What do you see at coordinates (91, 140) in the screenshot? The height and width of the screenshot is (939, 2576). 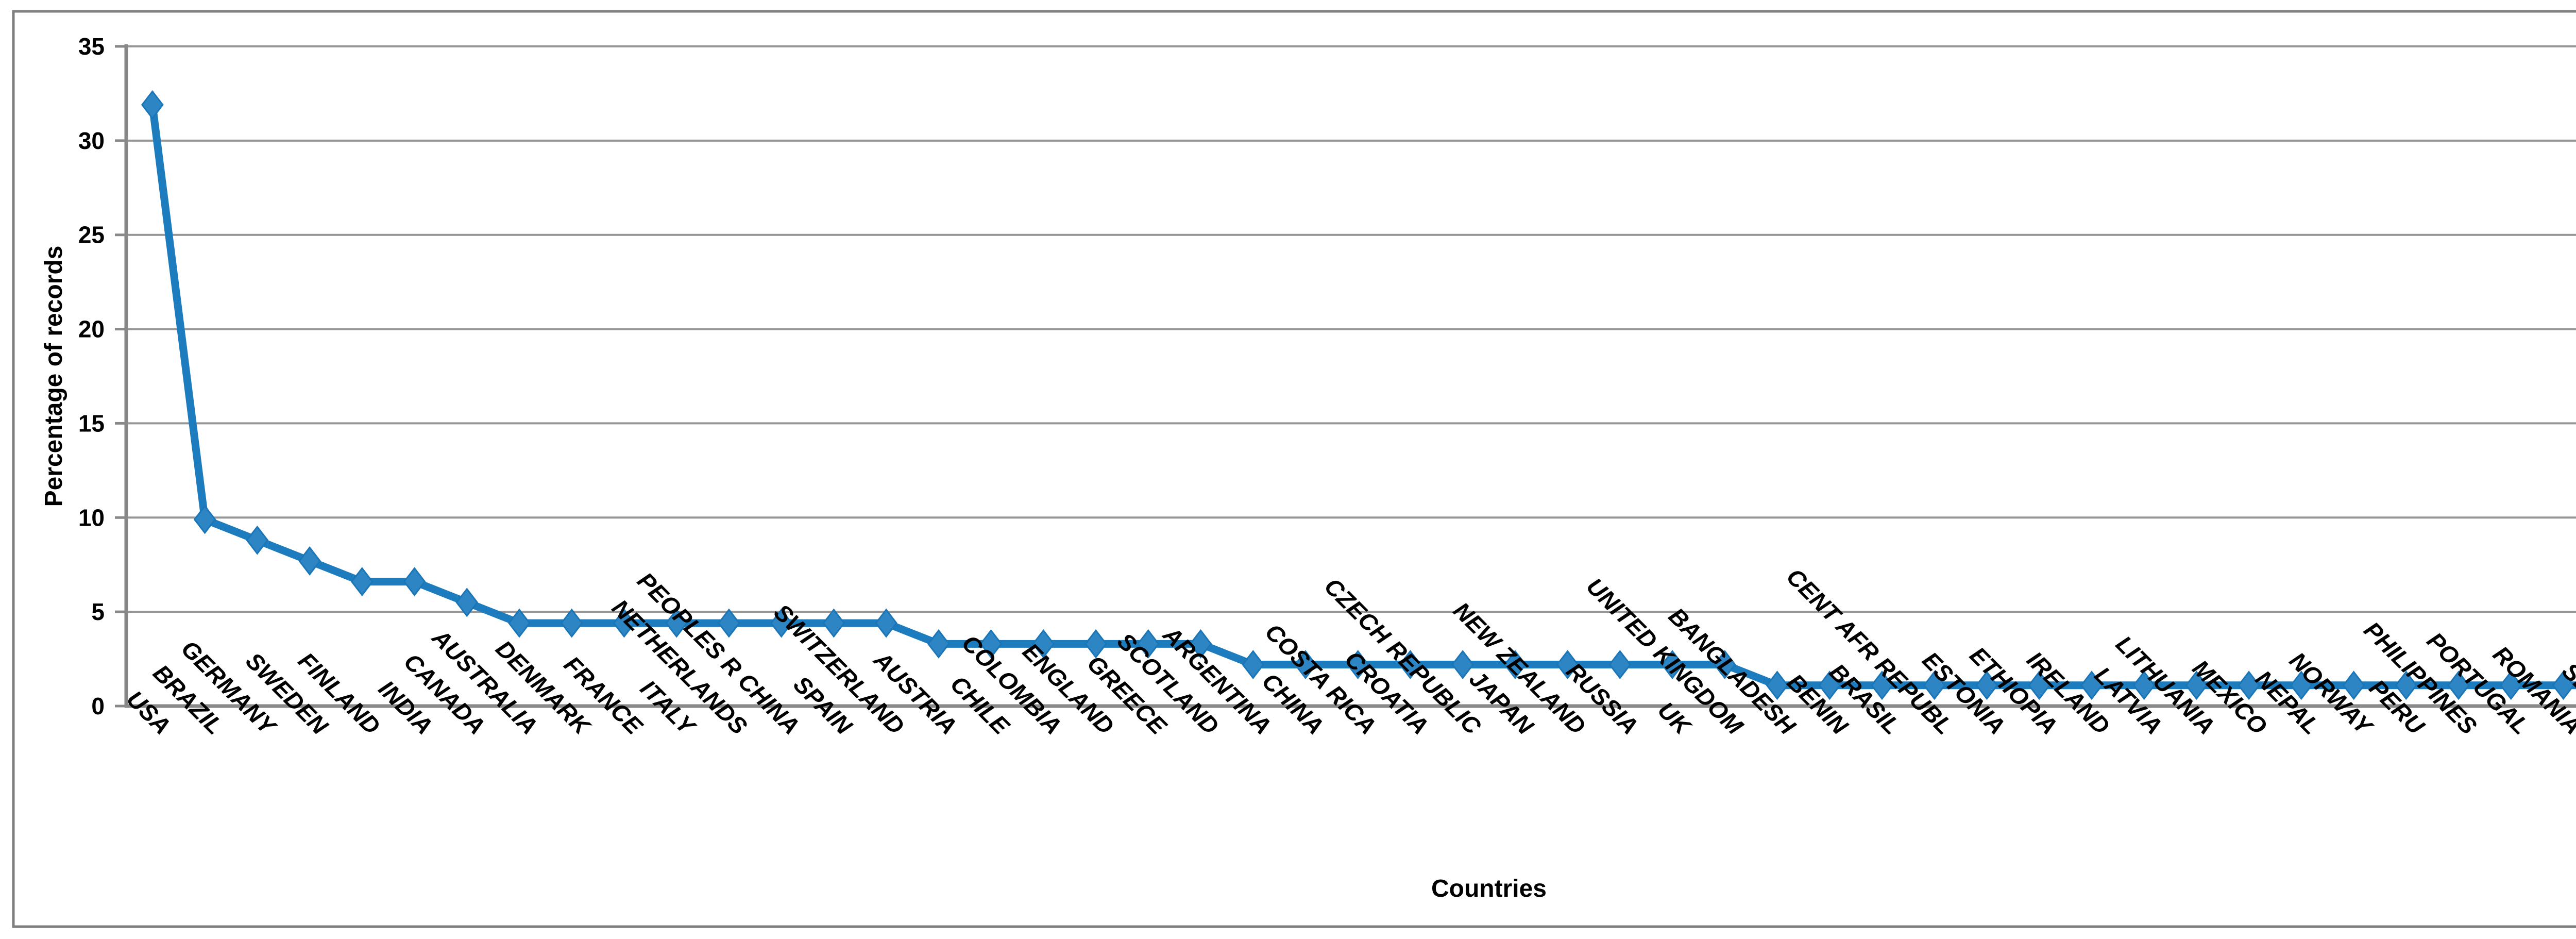 I see `y-axis-tick-label: 30` at bounding box center [91, 140].